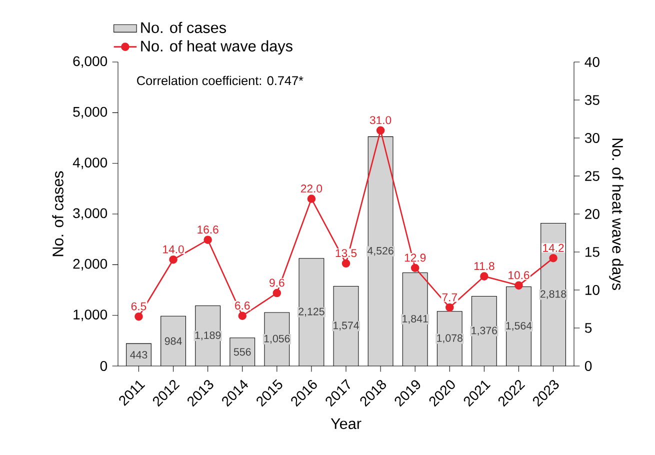 The image size is (655, 455). Describe the element at coordinates (139, 355) in the screenshot. I see `data-label: 443` at that location.